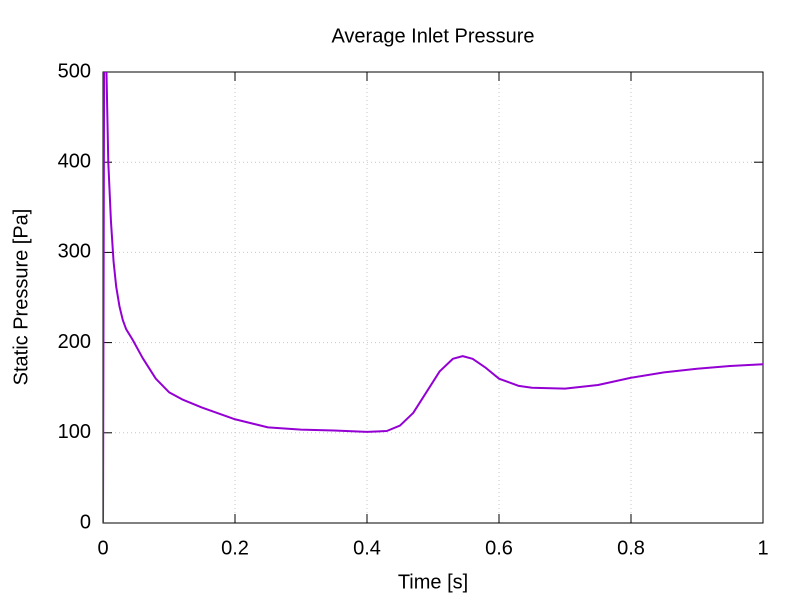 The image size is (800, 605). What do you see at coordinates (433, 582) in the screenshot?
I see `x-axis-label: Time [s]` at bounding box center [433, 582].